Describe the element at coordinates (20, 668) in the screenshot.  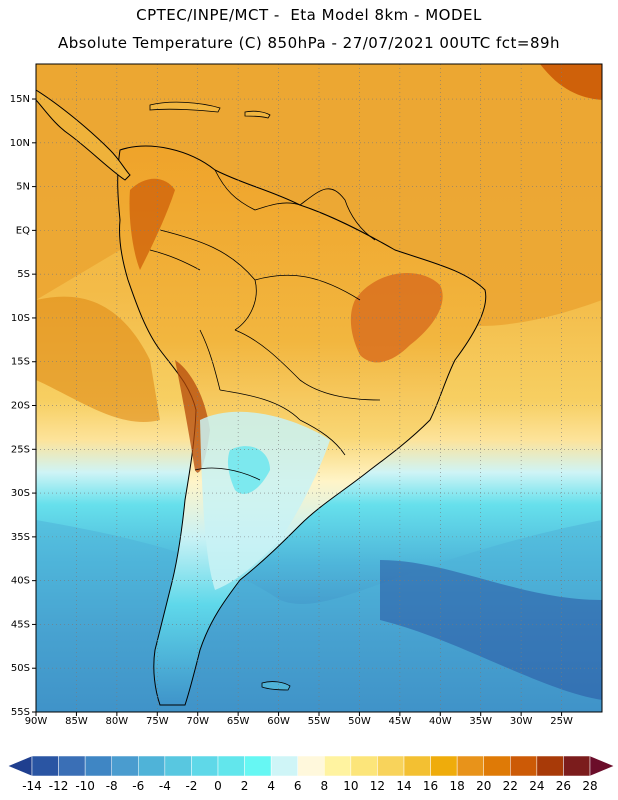
I see `lat-label: 50S` at that location.